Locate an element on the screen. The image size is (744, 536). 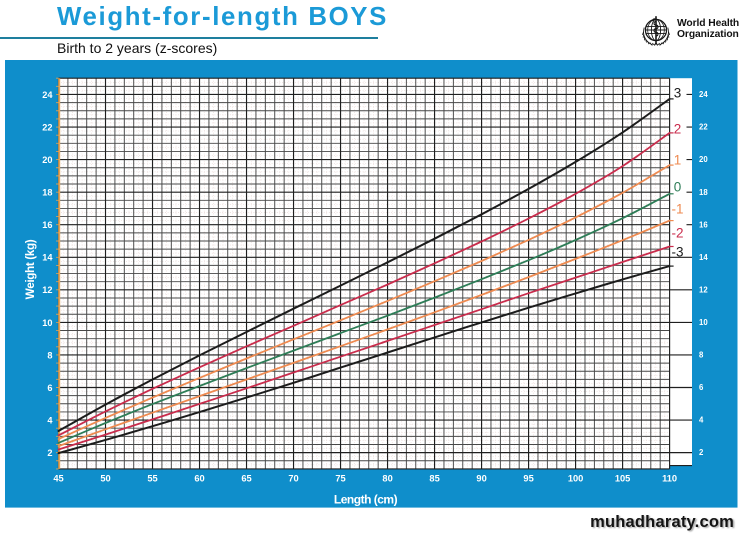
svg-text: -2 is located at coordinates (677, 233).